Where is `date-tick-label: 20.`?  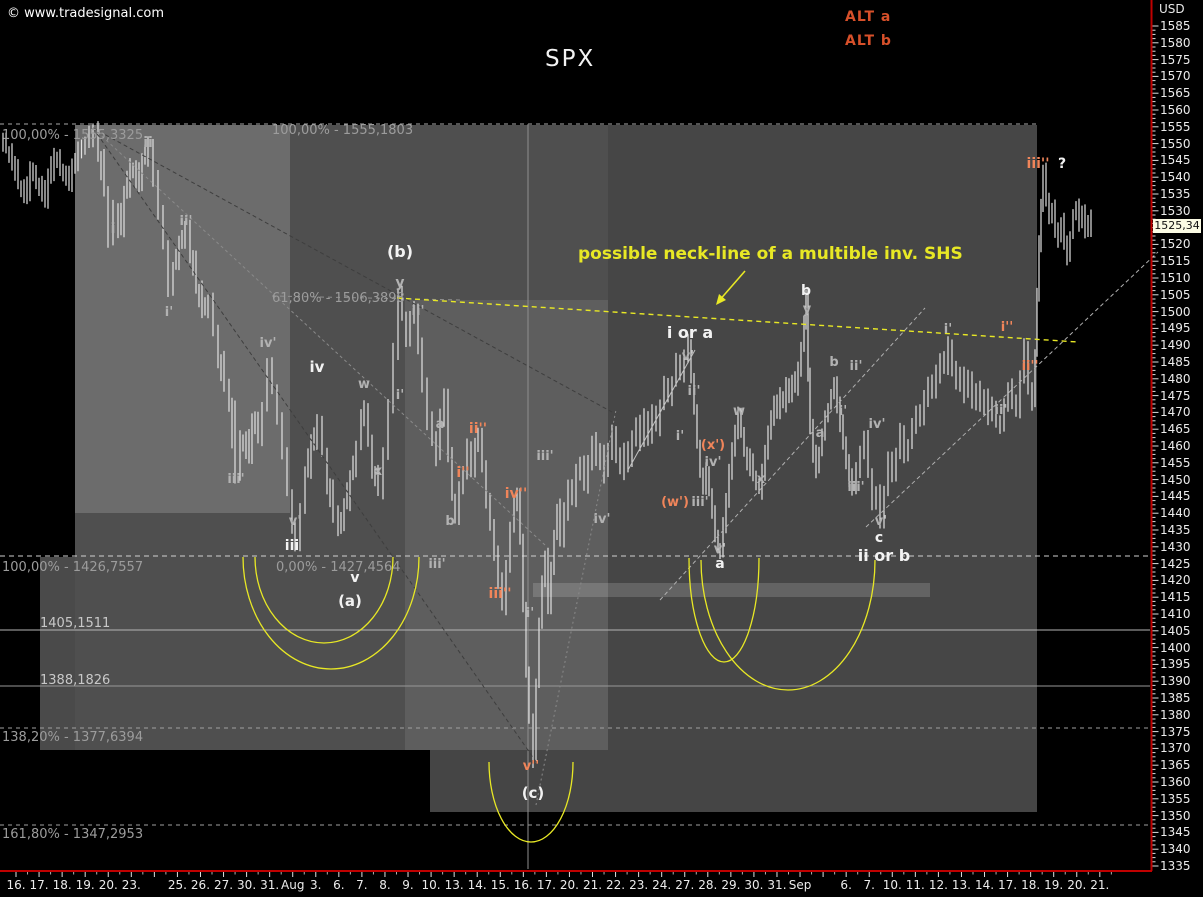 date-tick-label: 20. is located at coordinates (1077, 885).